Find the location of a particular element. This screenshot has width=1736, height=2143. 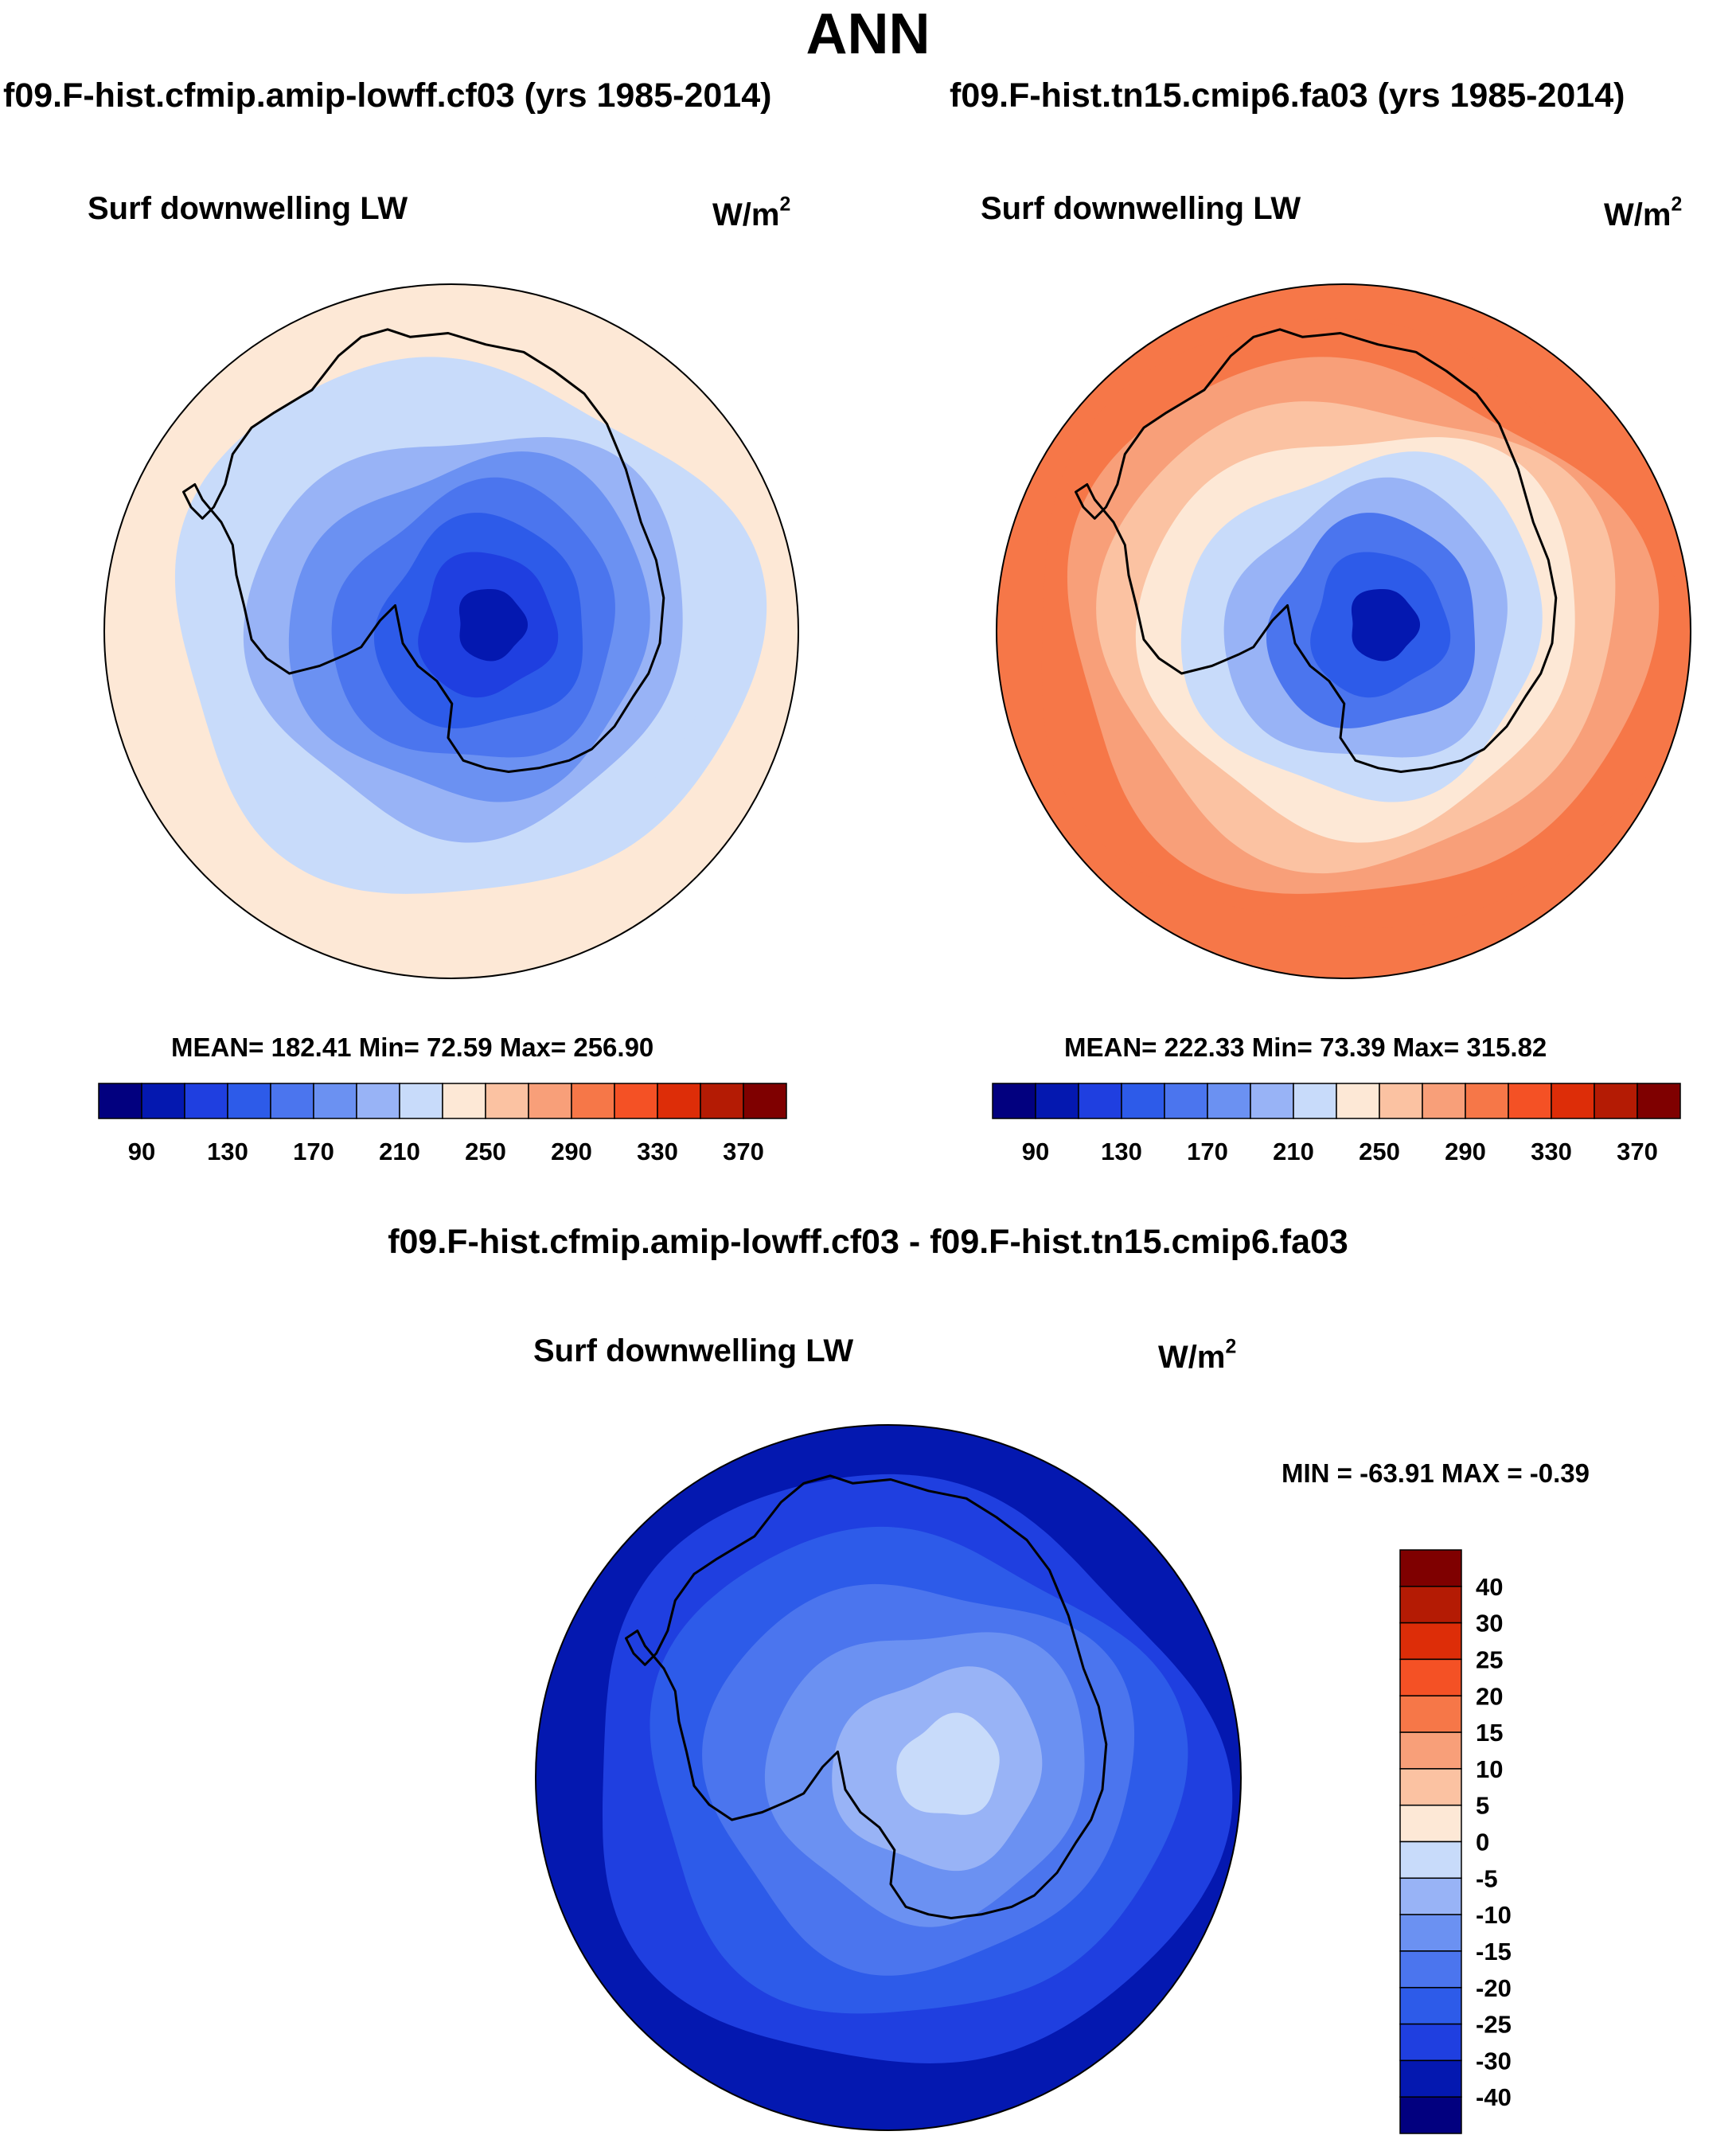

left-antarctica-coastline is located at coordinates (423, 550).